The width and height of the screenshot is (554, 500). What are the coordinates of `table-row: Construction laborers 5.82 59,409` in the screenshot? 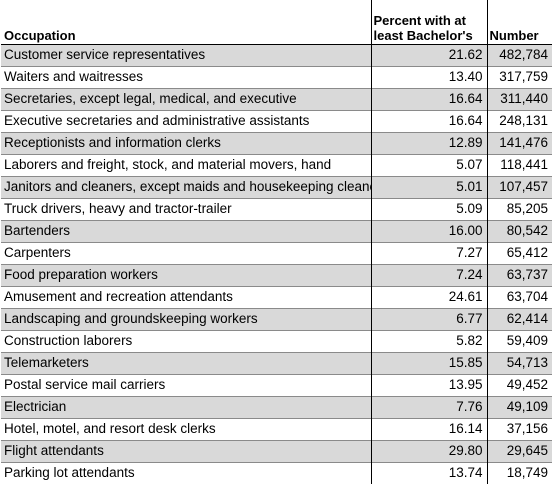 It's located at (276, 340).